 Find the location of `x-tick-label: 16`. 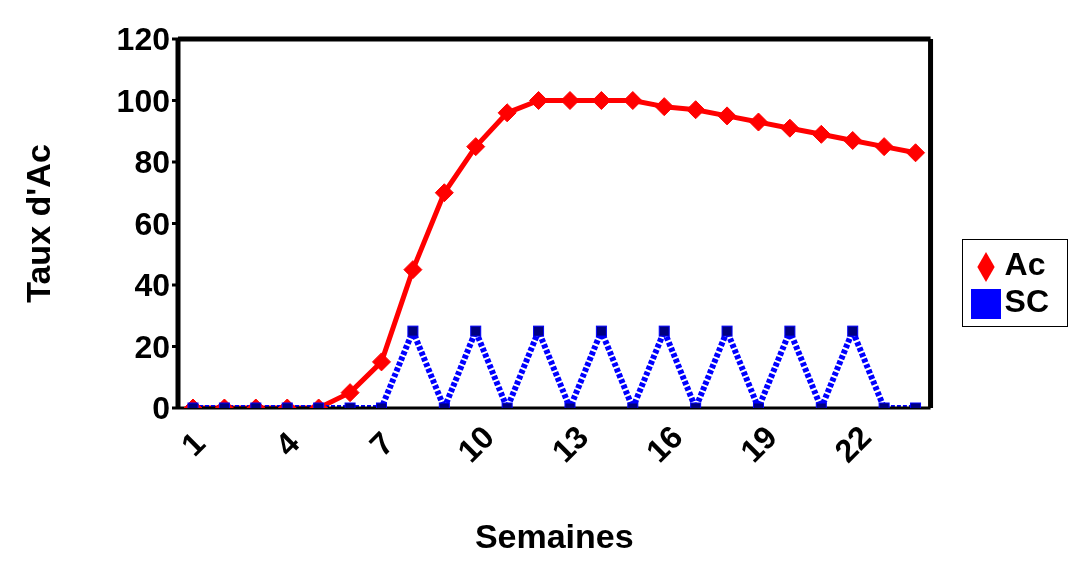

x-tick-label: 16 is located at coordinates (664, 444).